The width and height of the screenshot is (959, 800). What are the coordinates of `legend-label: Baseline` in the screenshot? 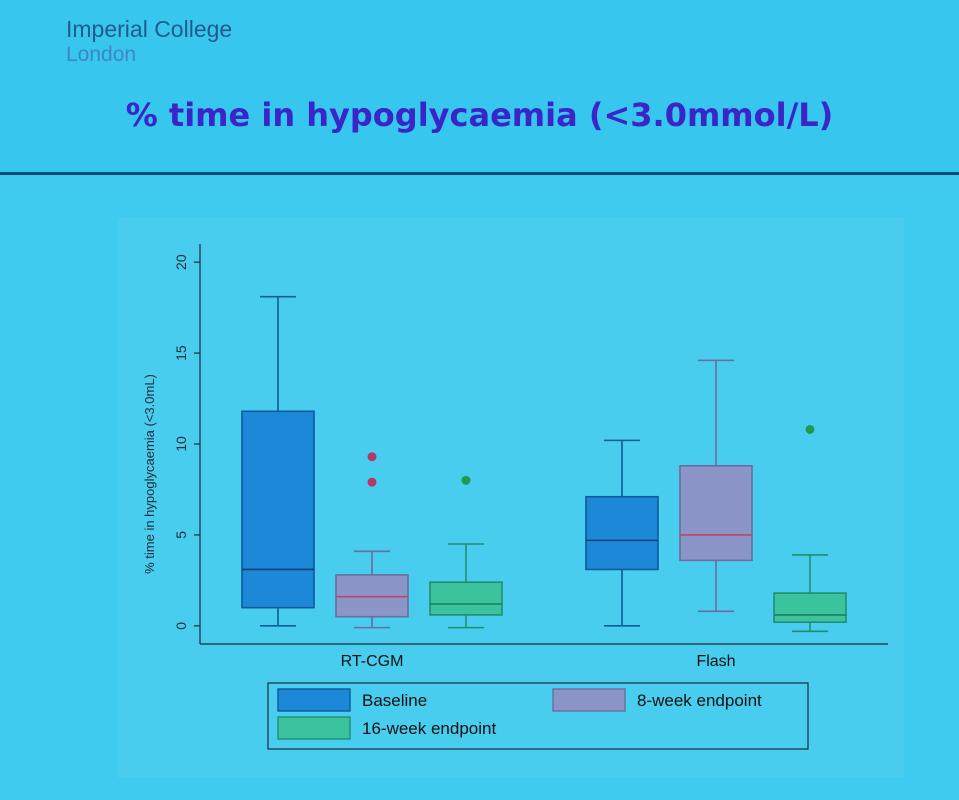 It's located at (394, 700).